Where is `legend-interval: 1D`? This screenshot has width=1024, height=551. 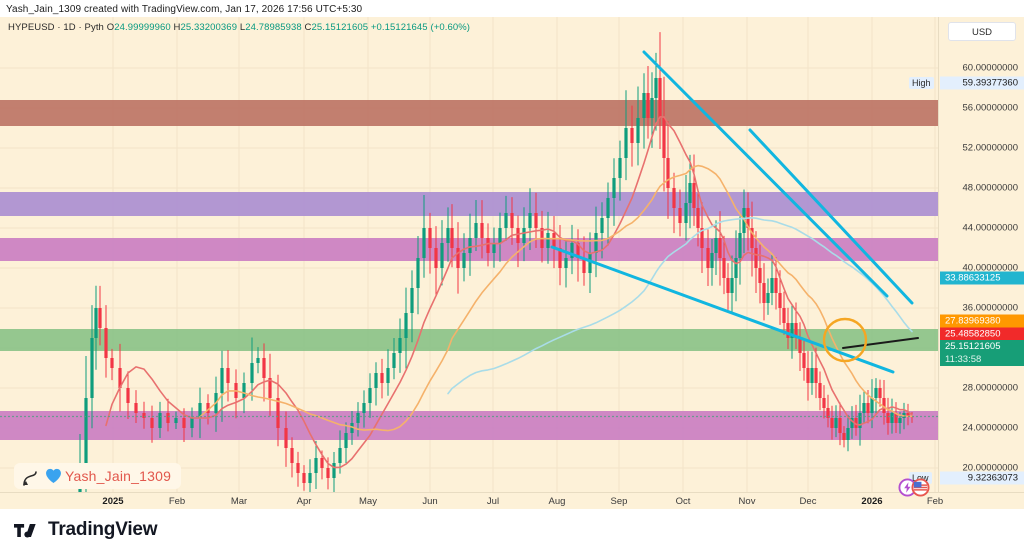
legend-interval: 1D is located at coordinates (69, 27).